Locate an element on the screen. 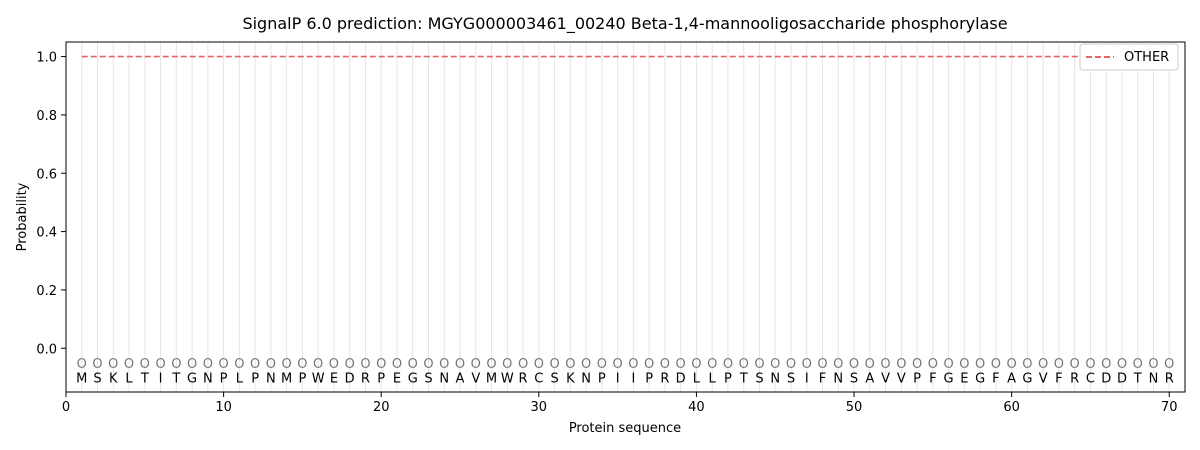 This screenshot has height=450, width=1200. x-tick-label: 40 is located at coordinates (696, 407).